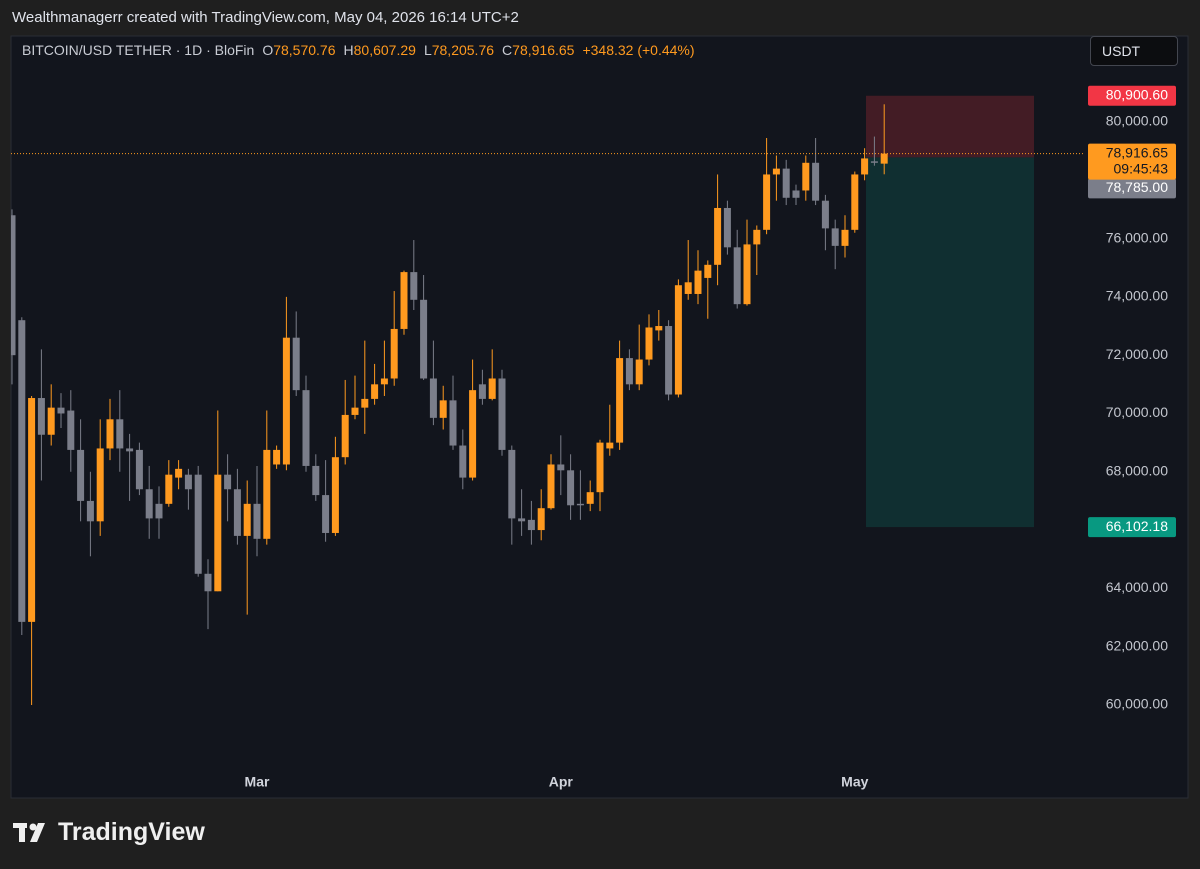  What do you see at coordinates (950, 342) in the screenshot?
I see `target-zone` at bounding box center [950, 342].